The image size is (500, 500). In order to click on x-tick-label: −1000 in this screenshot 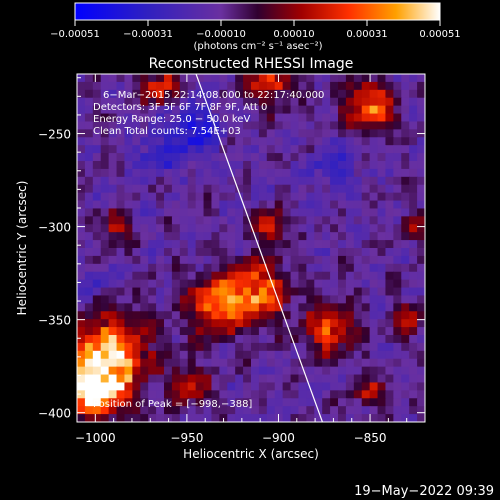, I will do `click(95, 438)`.